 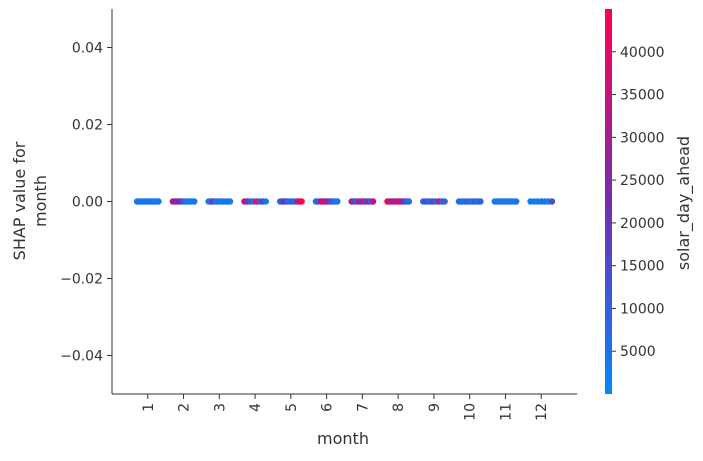 I want to click on colorbar-tick-label: 35000, so click(x=642, y=96).